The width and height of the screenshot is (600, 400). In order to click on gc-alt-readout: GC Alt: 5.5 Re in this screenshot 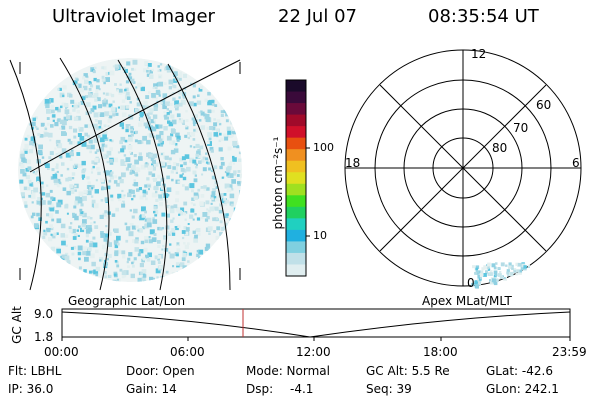, I will do `click(408, 371)`.